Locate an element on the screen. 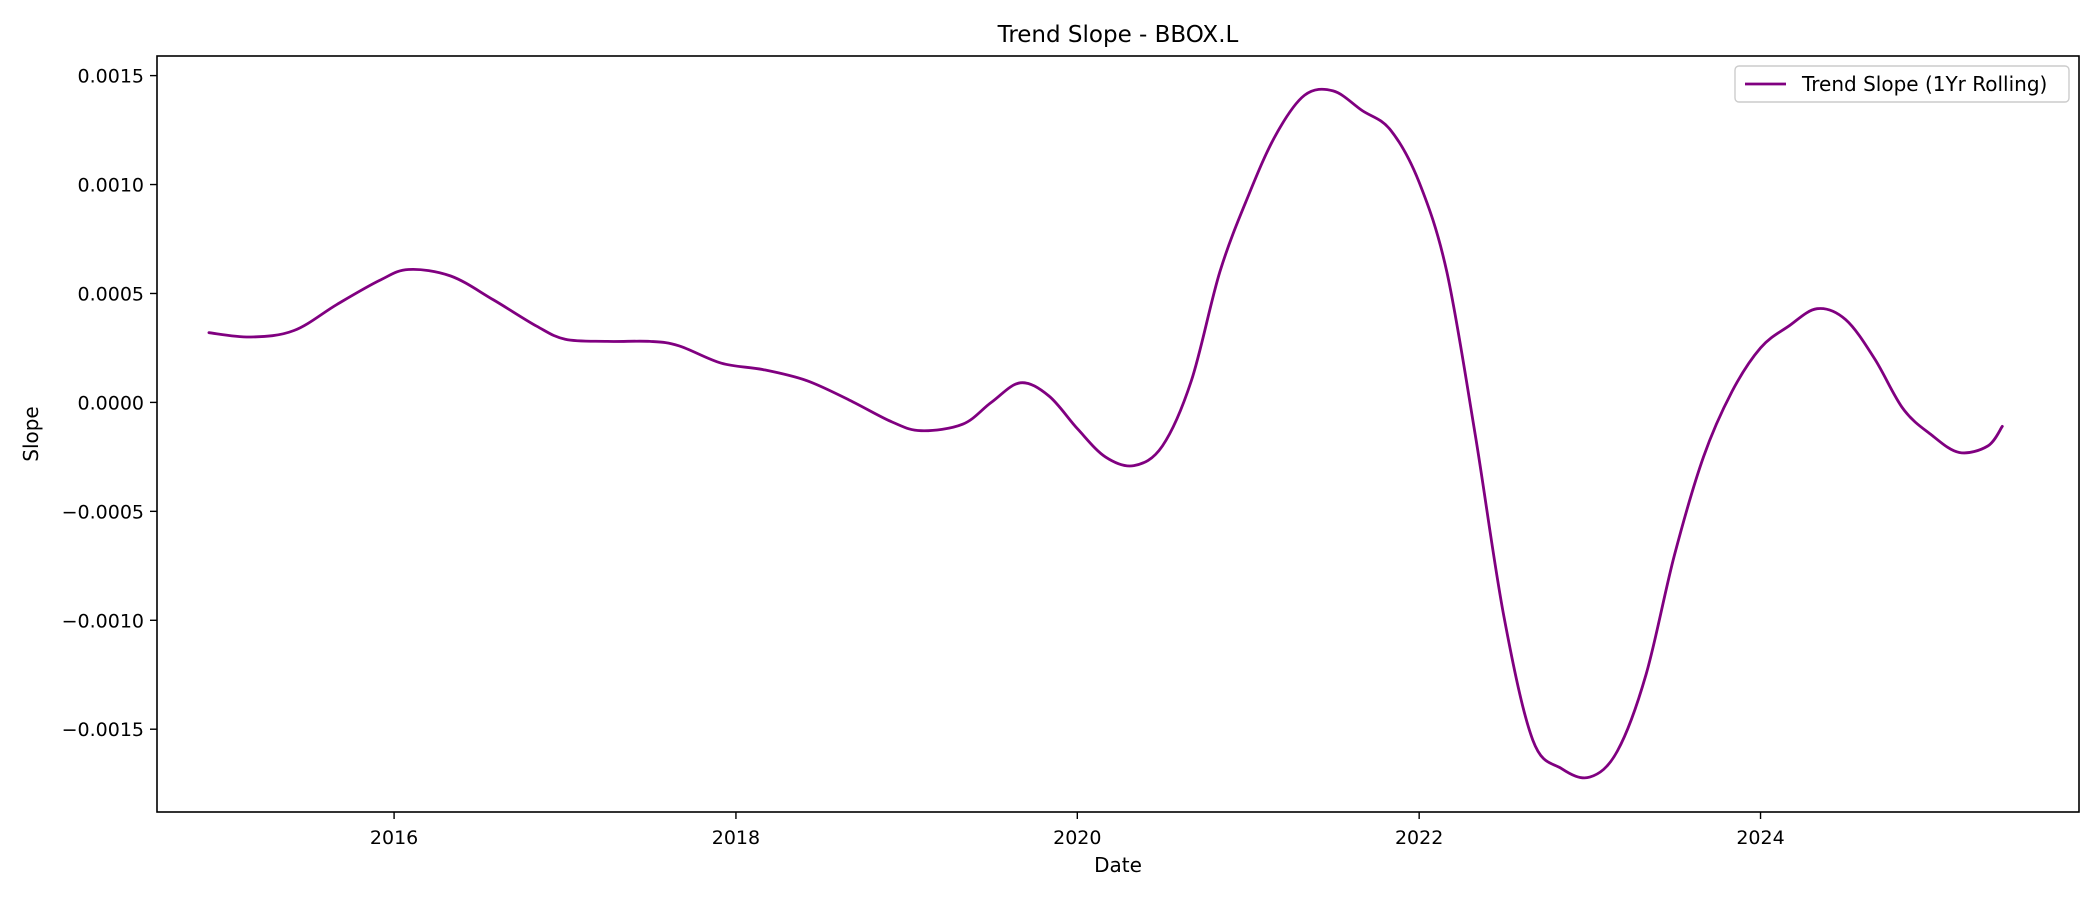 The height and width of the screenshot is (904, 2100). y-tick-label: −0.0015 is located at coordinates (103, 730).